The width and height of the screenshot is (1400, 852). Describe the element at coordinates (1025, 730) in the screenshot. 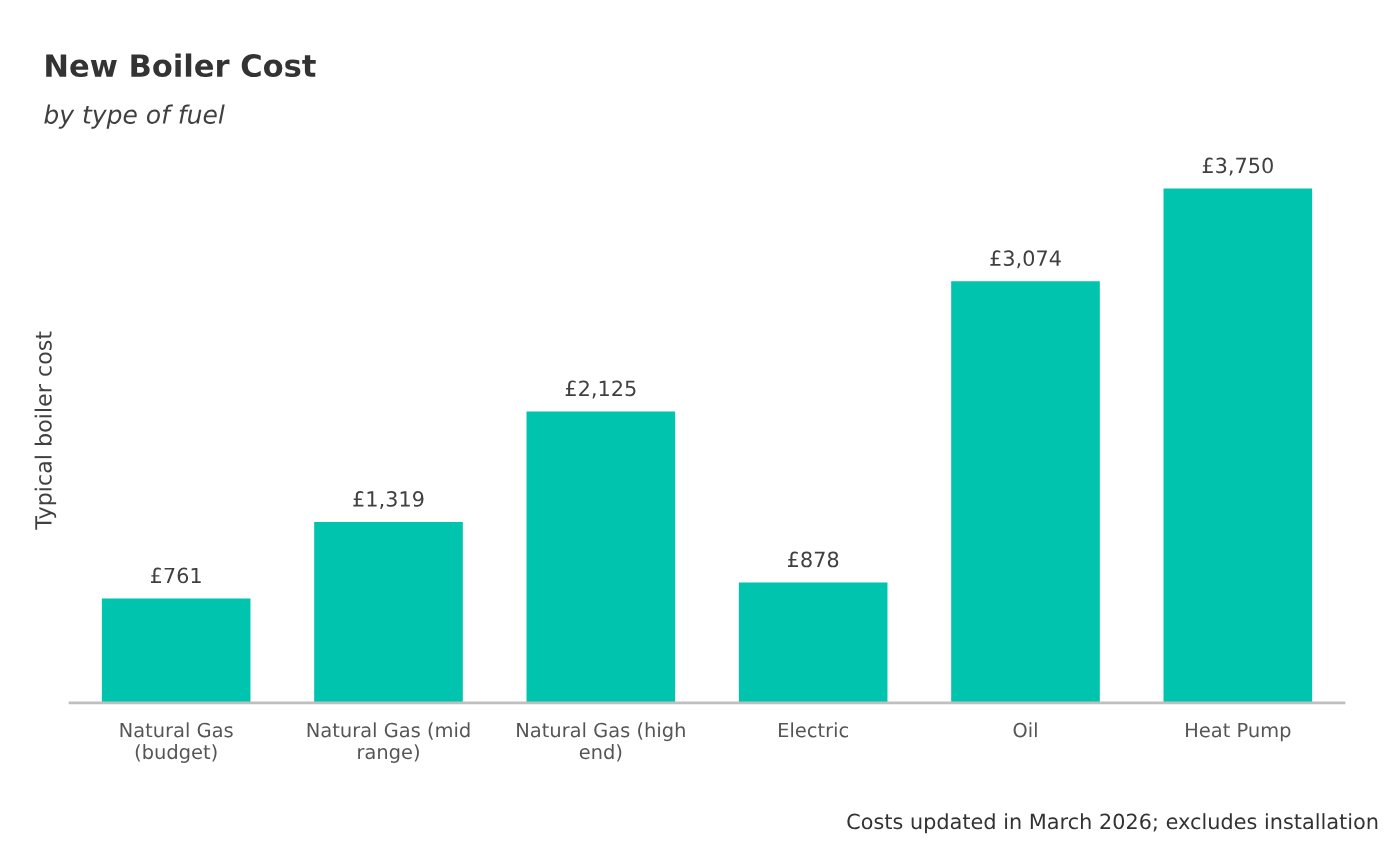

I see `x-tick-label: Oil` at that location.